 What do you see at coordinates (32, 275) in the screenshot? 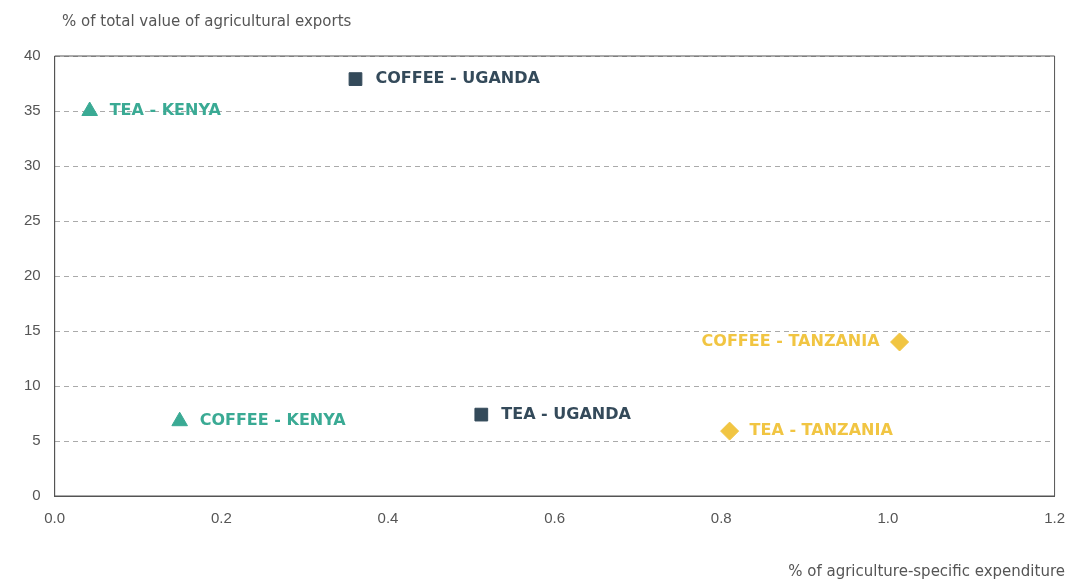
I see `y-tick-label: 20` at bounding box center [32, 275].